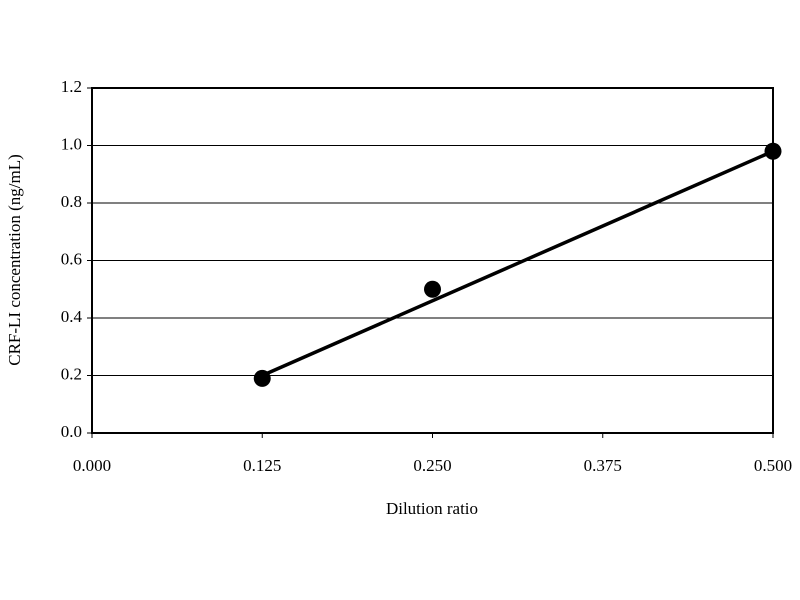 The width and height of the screenshot is (800, 600). What do you see at coordinates (432, 508) in the screenshot?
I see `x-axis-label: Dilution ratio` at bounding box center [432, 508].